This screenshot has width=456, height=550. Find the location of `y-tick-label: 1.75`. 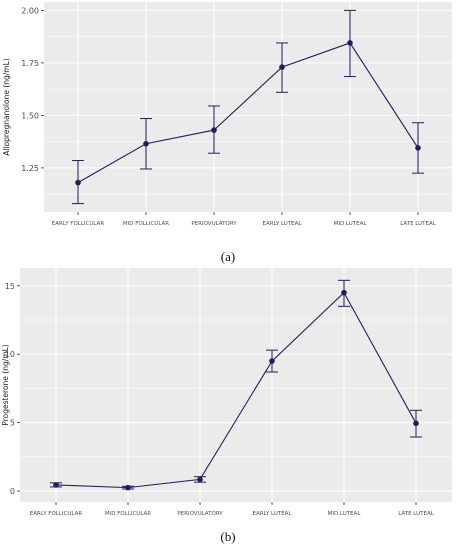

y-tick-label: 1.75 is located at coordinates (30, 63).